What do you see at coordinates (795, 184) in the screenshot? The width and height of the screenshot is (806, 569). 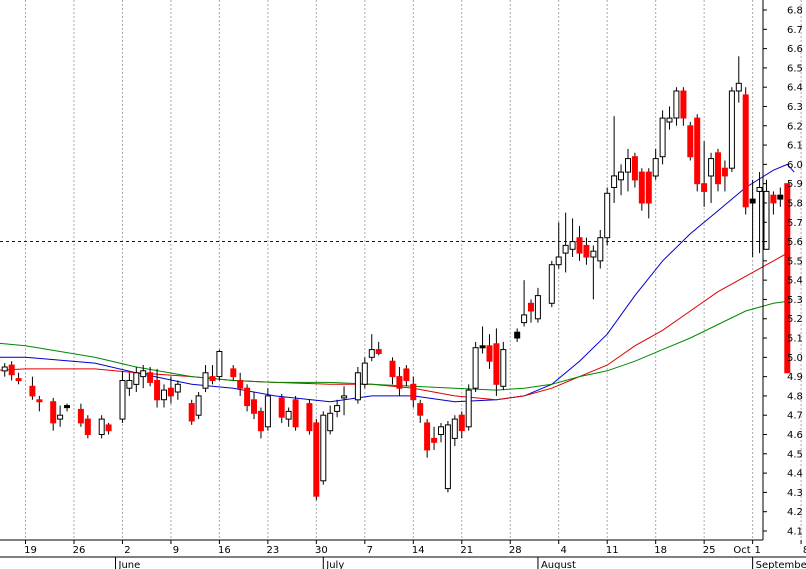 I see `y-tick-label: 5.9` at bounding box center [795, 184].